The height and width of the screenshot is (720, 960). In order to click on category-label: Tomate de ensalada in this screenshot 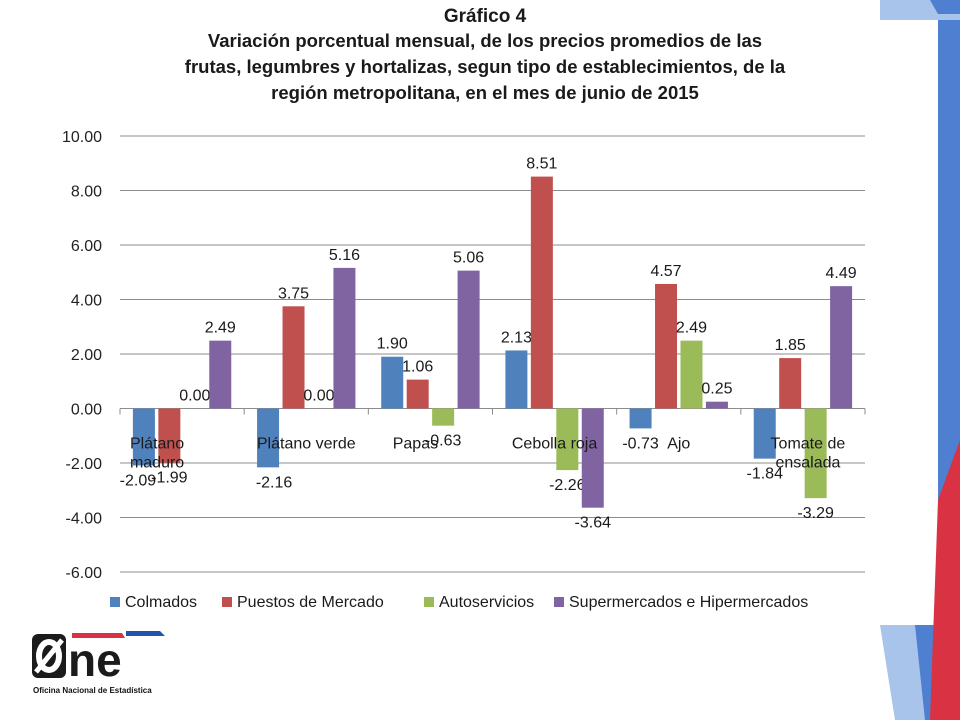, I will do `click(808, 454)`.